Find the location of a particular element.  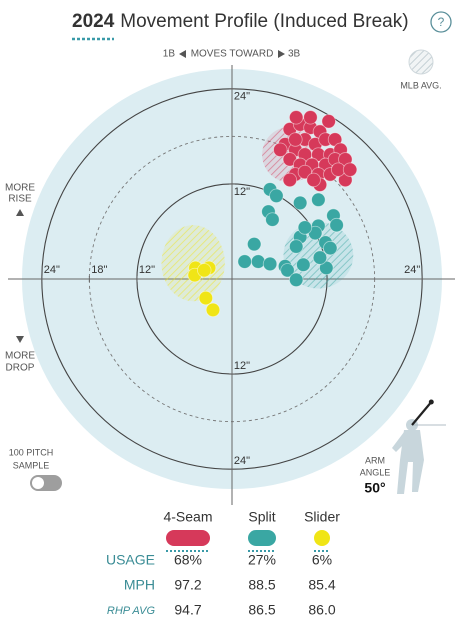

row-label: USAGE is located at coordinates (130, 560).